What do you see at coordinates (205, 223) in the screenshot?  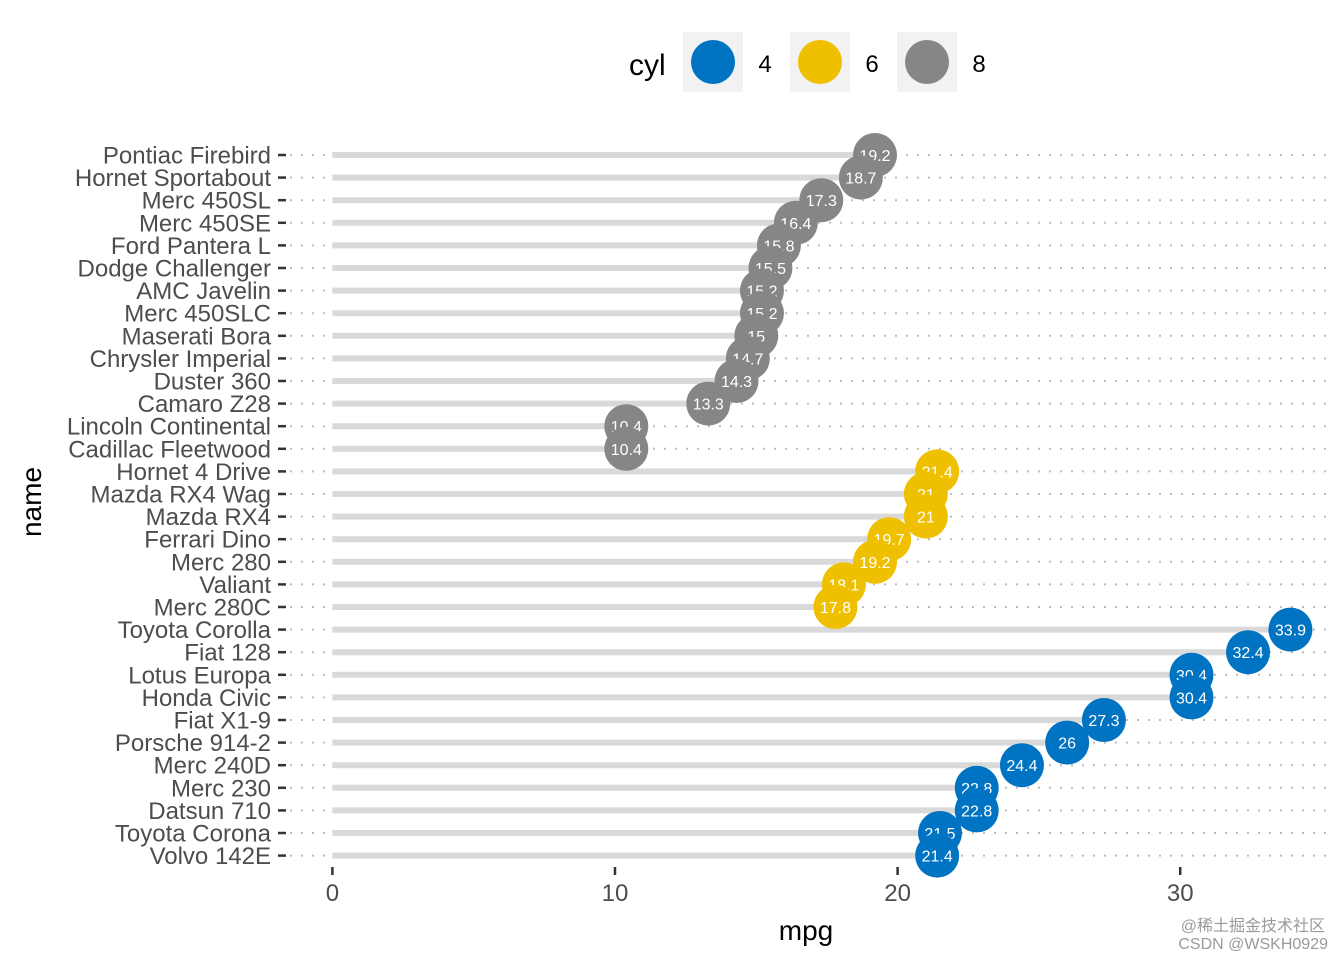 I see `y-tick-label: Merc 450SE` at bounding box center [205, 223].